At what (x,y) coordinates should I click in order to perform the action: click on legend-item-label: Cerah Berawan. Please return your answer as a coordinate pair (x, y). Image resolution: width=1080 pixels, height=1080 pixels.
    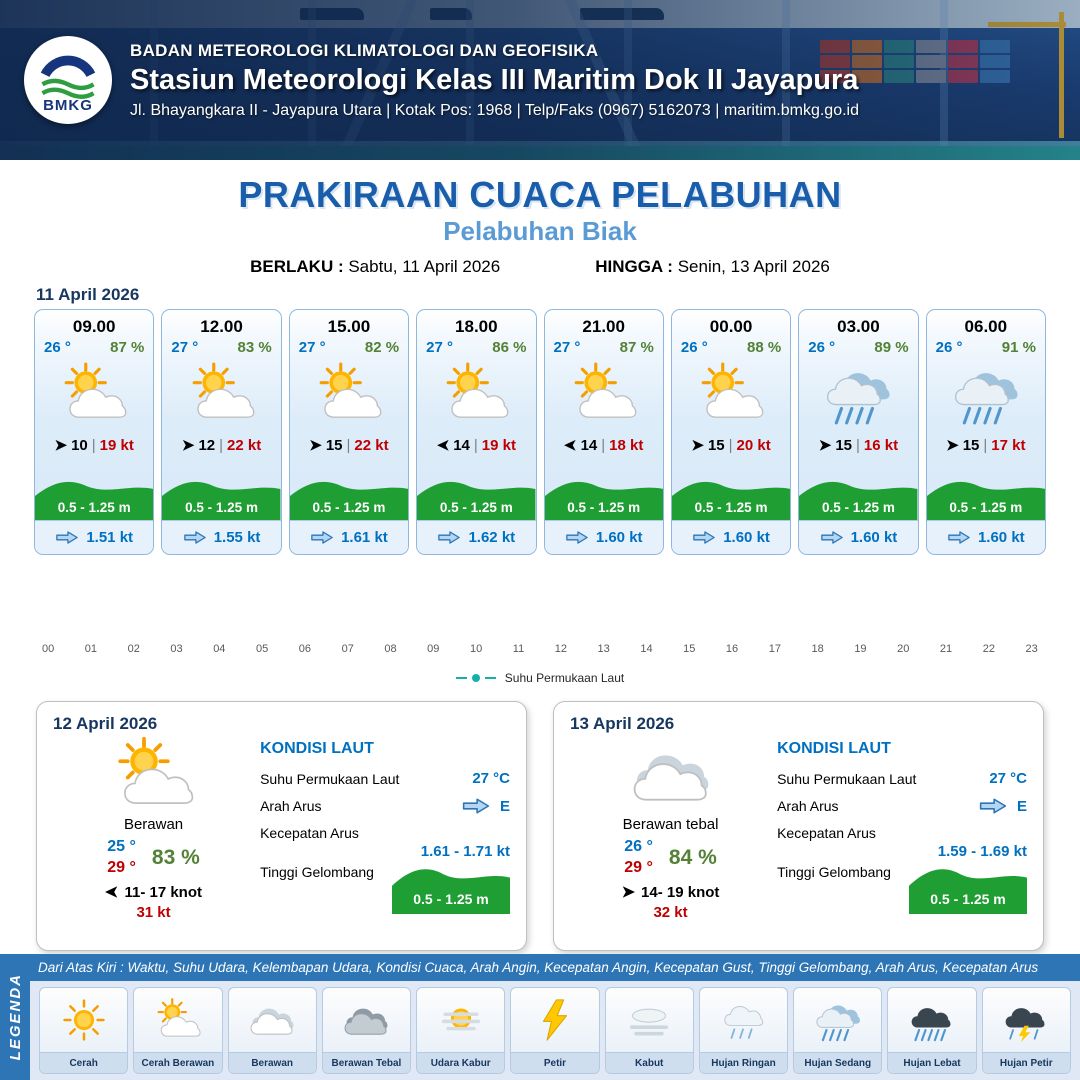
    Looking at the image, I should click on (178, 1062).